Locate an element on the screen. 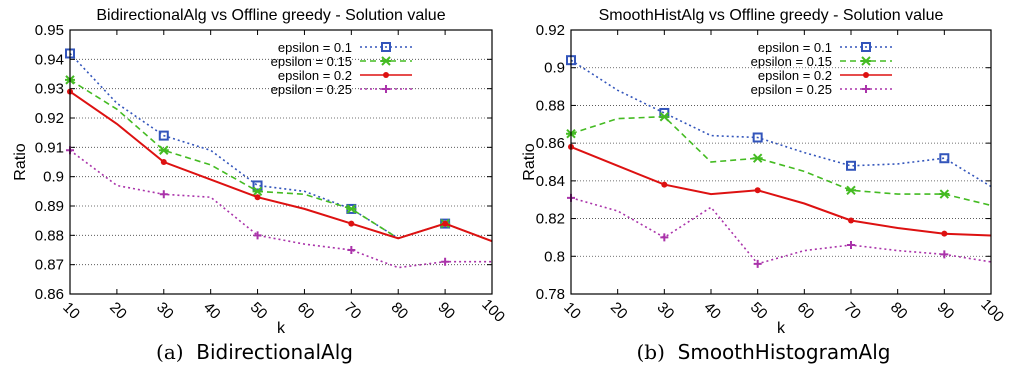 Image resolution: width=1018 pixels, height=391 pixels. caption-a: (a) BidirectionalAlg is located at coordinates (254, 352).